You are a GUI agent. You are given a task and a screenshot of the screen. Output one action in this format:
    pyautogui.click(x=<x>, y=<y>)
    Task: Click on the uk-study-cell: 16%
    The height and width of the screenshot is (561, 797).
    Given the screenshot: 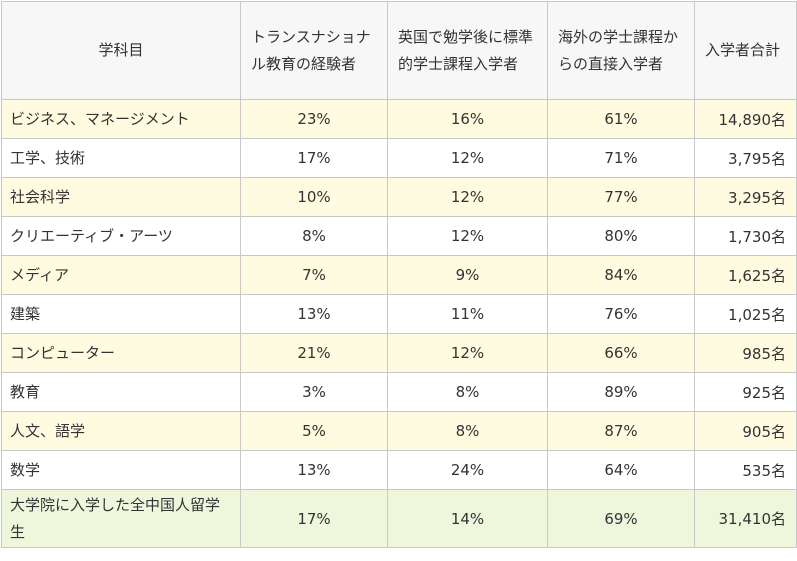 What is the action you would take?
    pyautogui.click(x=467, y=119)
    